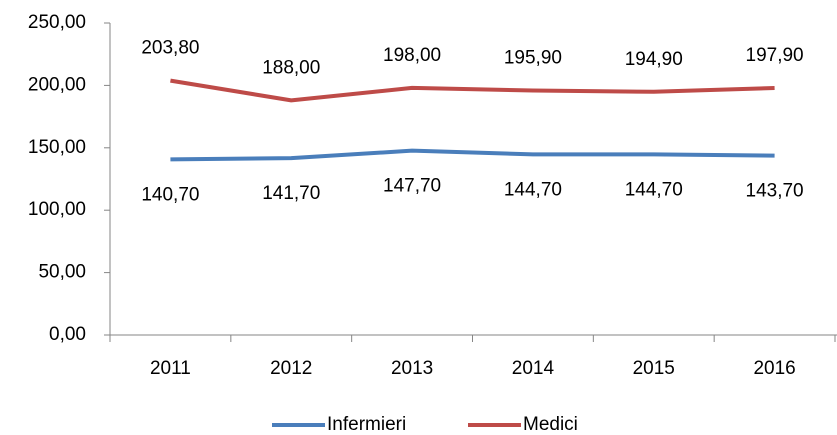 Image resolution: width=837 pixels, height=435 pixels. I want to click on data-label: 141,70, so click(291, 193).